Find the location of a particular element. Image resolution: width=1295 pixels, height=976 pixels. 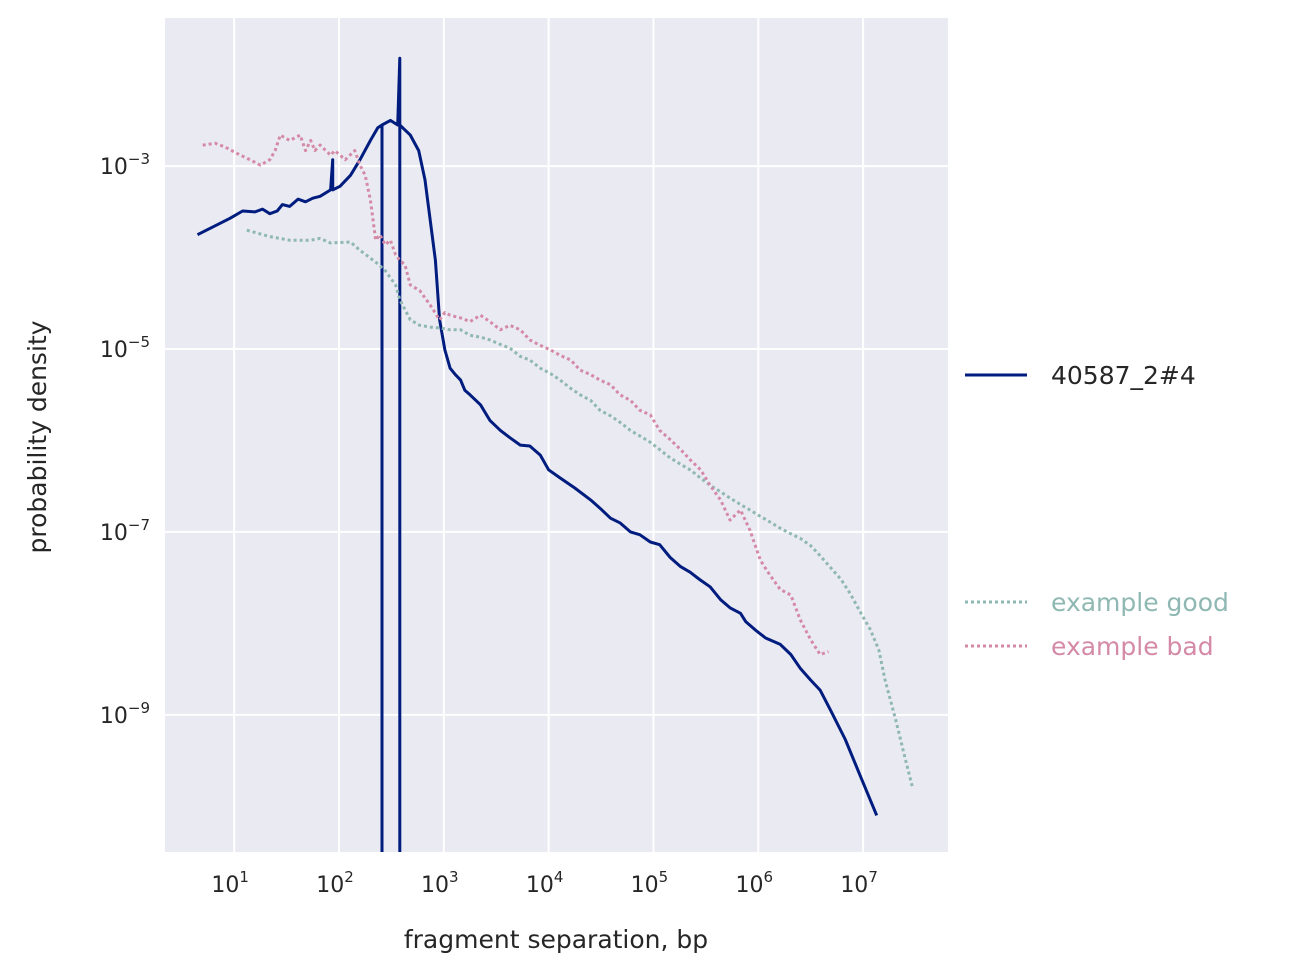

x-axis-label: fragment separation, bp is located at coordinates (556, 939).